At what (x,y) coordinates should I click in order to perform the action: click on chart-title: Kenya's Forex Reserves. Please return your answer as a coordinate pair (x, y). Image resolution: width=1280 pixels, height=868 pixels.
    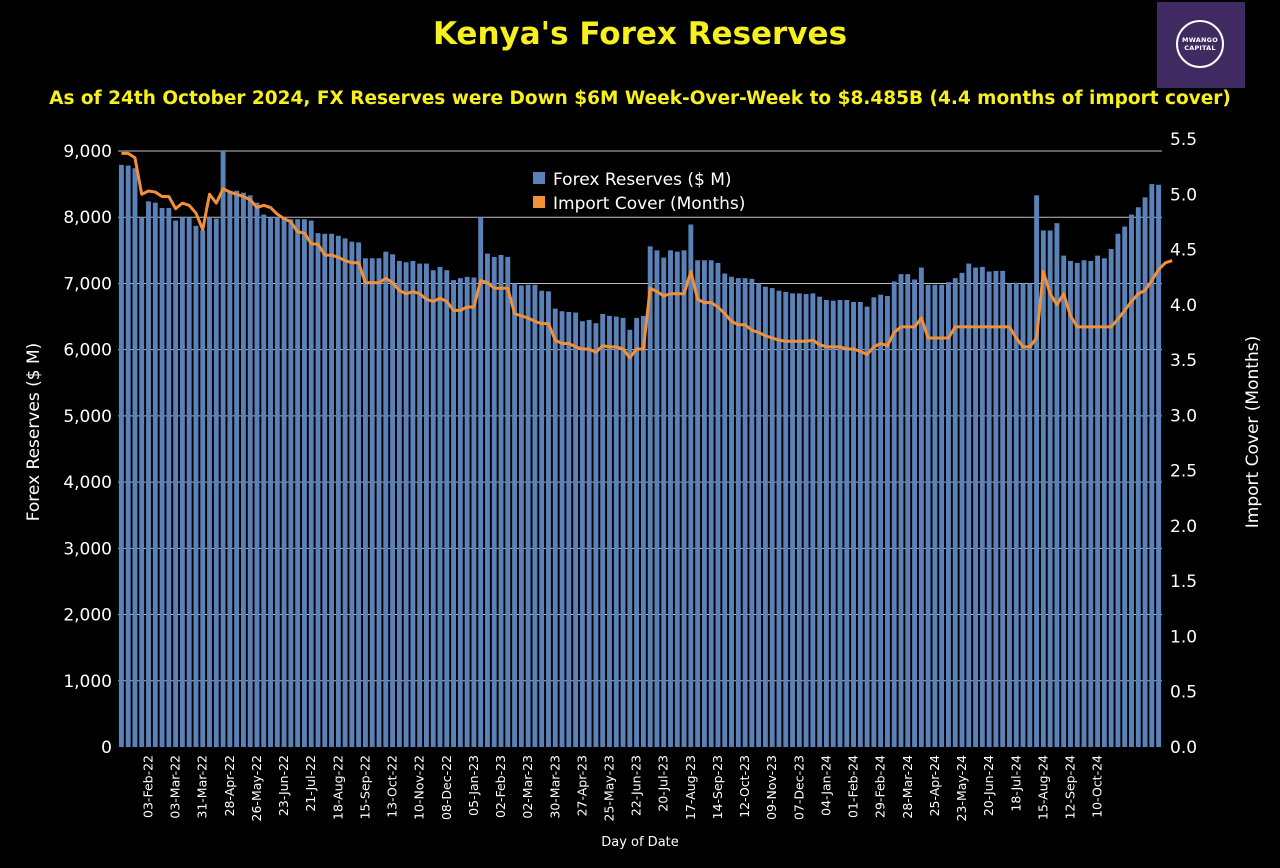
    Looking at the image, I should click on (640, 34).